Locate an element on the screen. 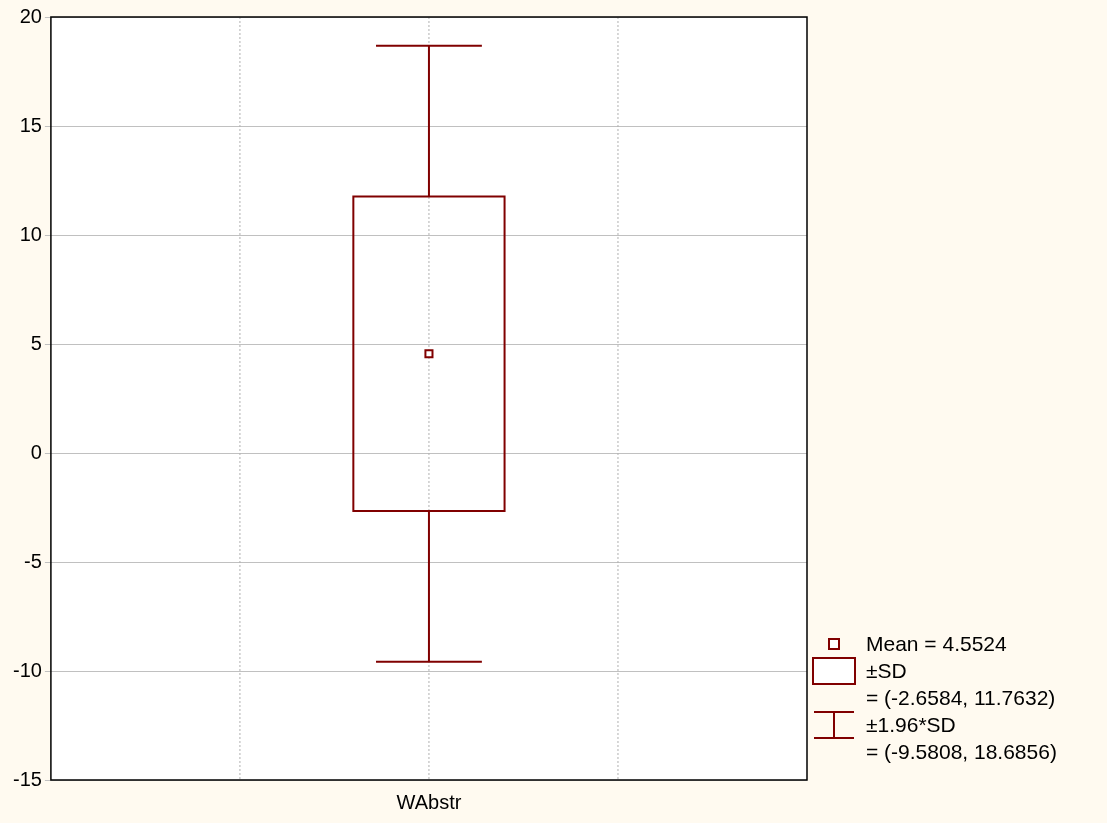  text: = (-9.5808, 18.6856) is located at coordinates (961, 751).